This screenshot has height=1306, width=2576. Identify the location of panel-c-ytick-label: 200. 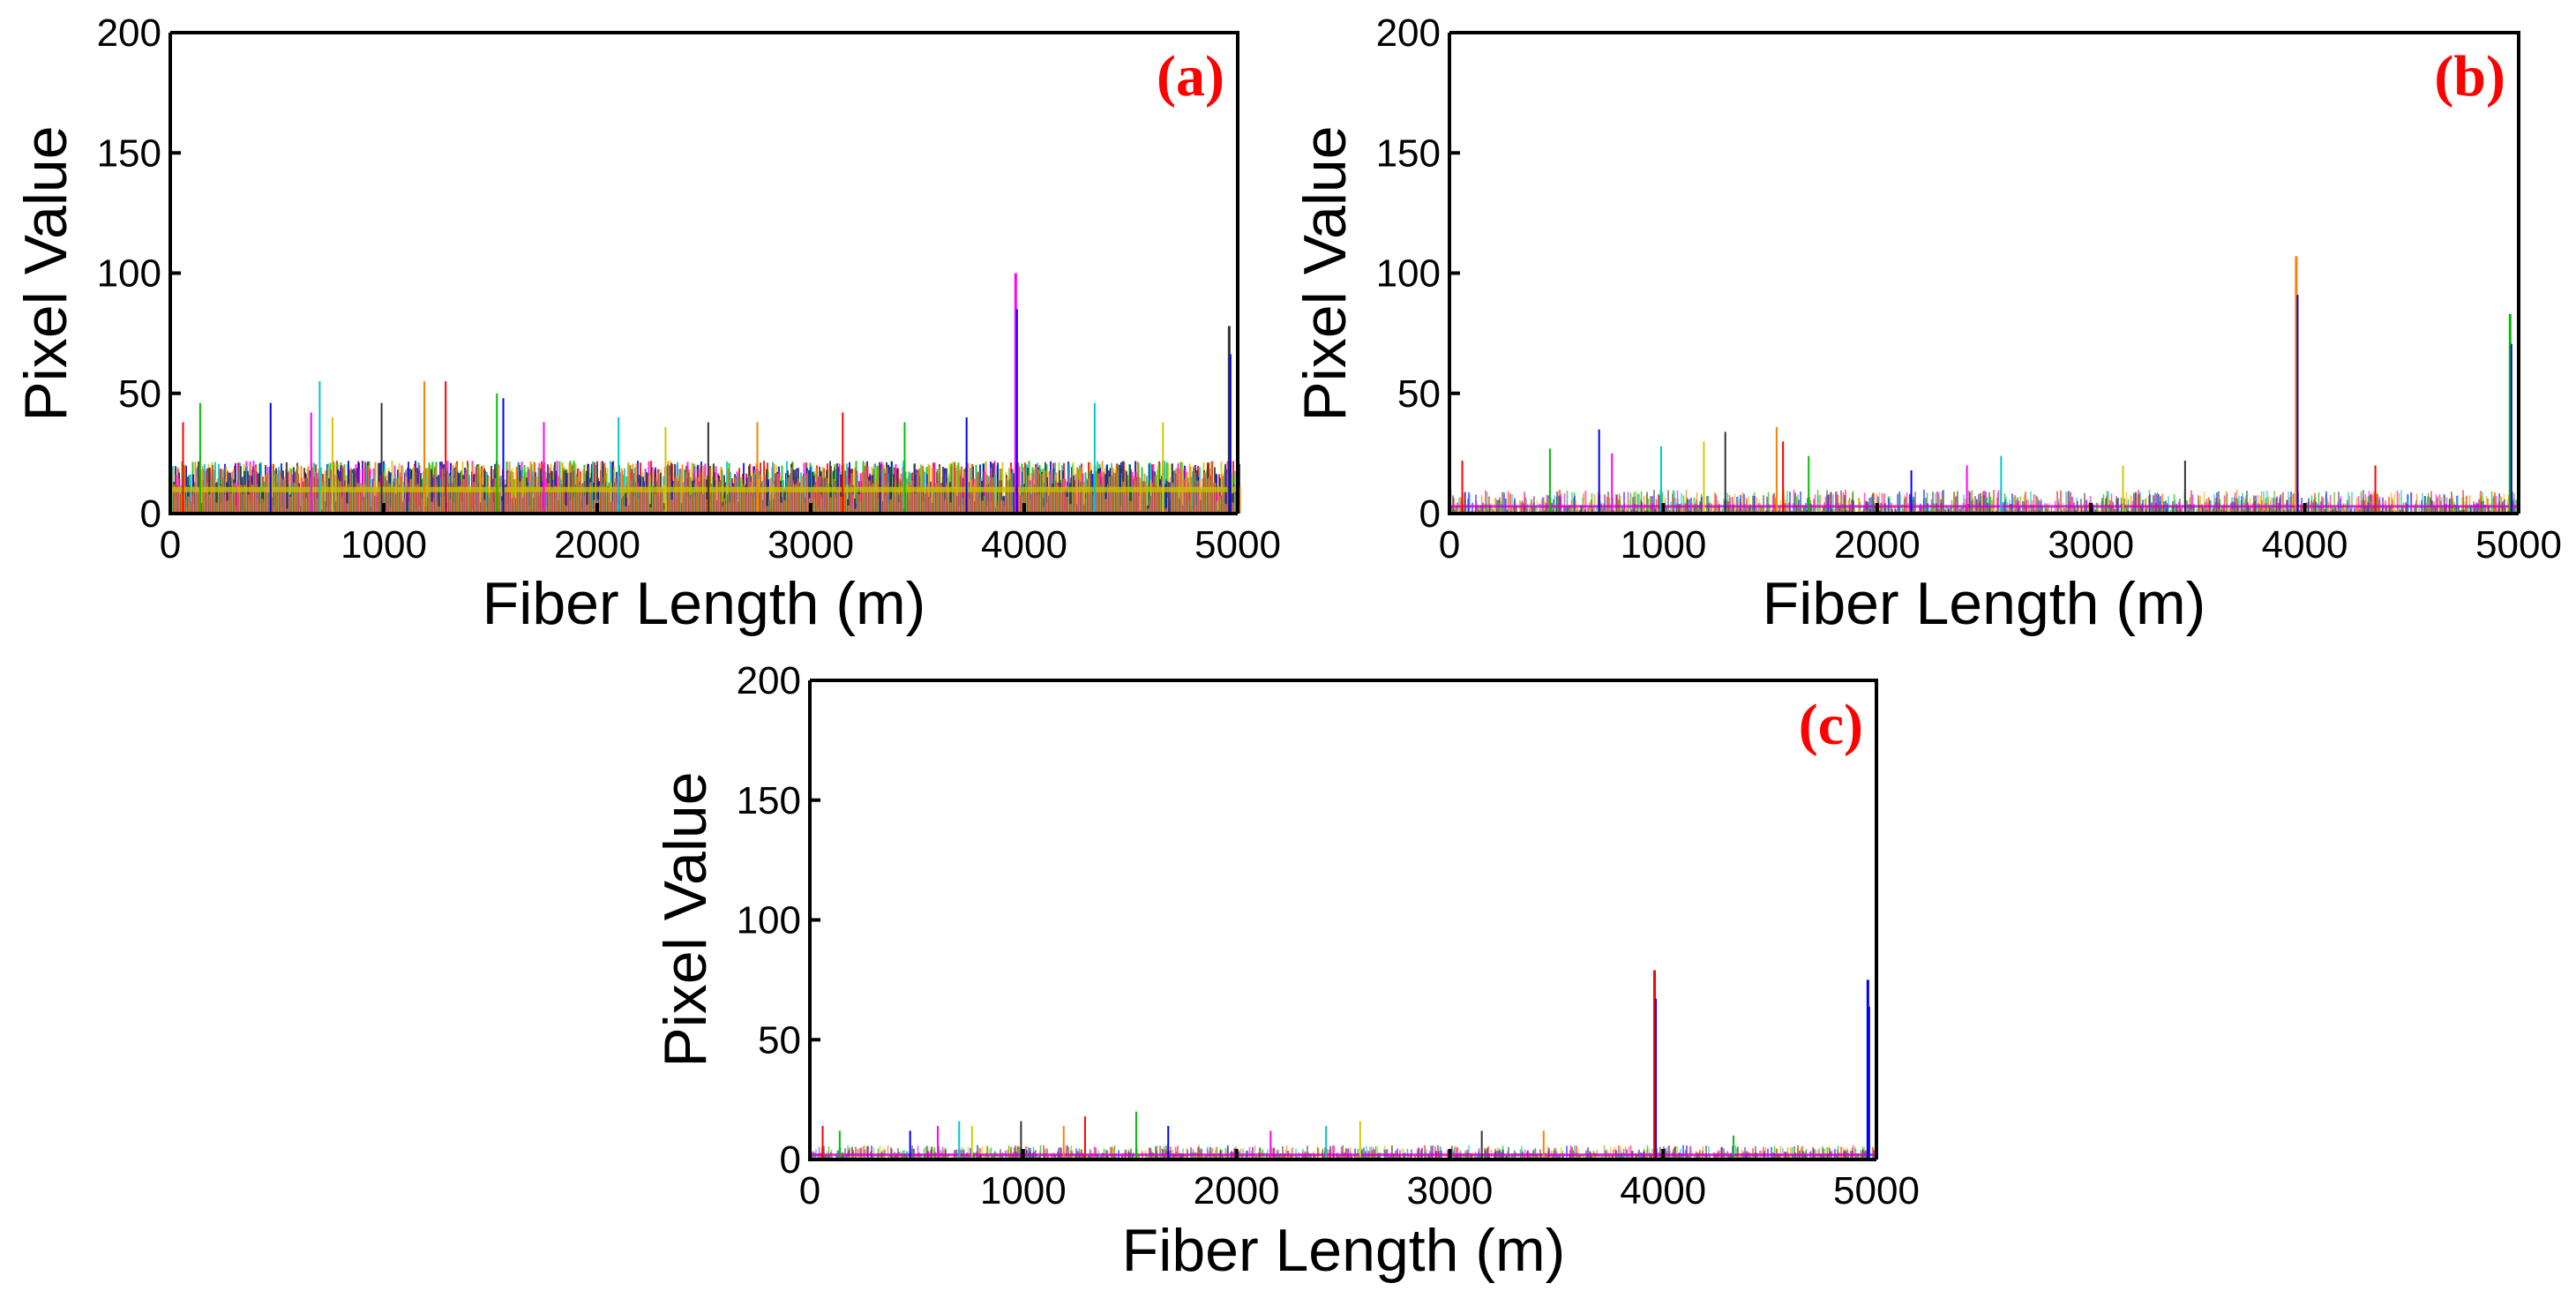
(769, 680).